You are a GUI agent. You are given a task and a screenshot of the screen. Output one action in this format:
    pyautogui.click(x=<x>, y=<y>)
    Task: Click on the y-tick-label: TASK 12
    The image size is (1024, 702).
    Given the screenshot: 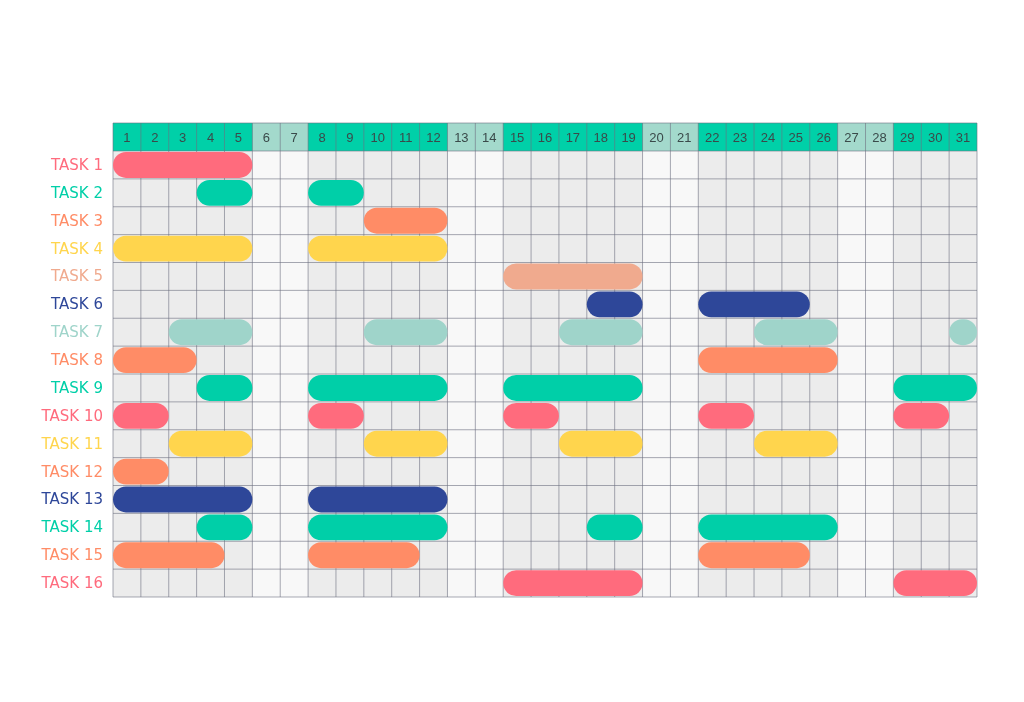 What is the action you would take?
    pyautogui.click(x=71, y=471)
    